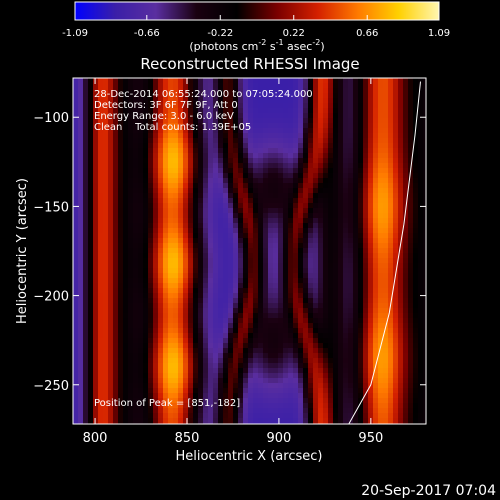  I want to click on annotation-method: Clean Total counts: 1.39E+05, so click(172, 127).